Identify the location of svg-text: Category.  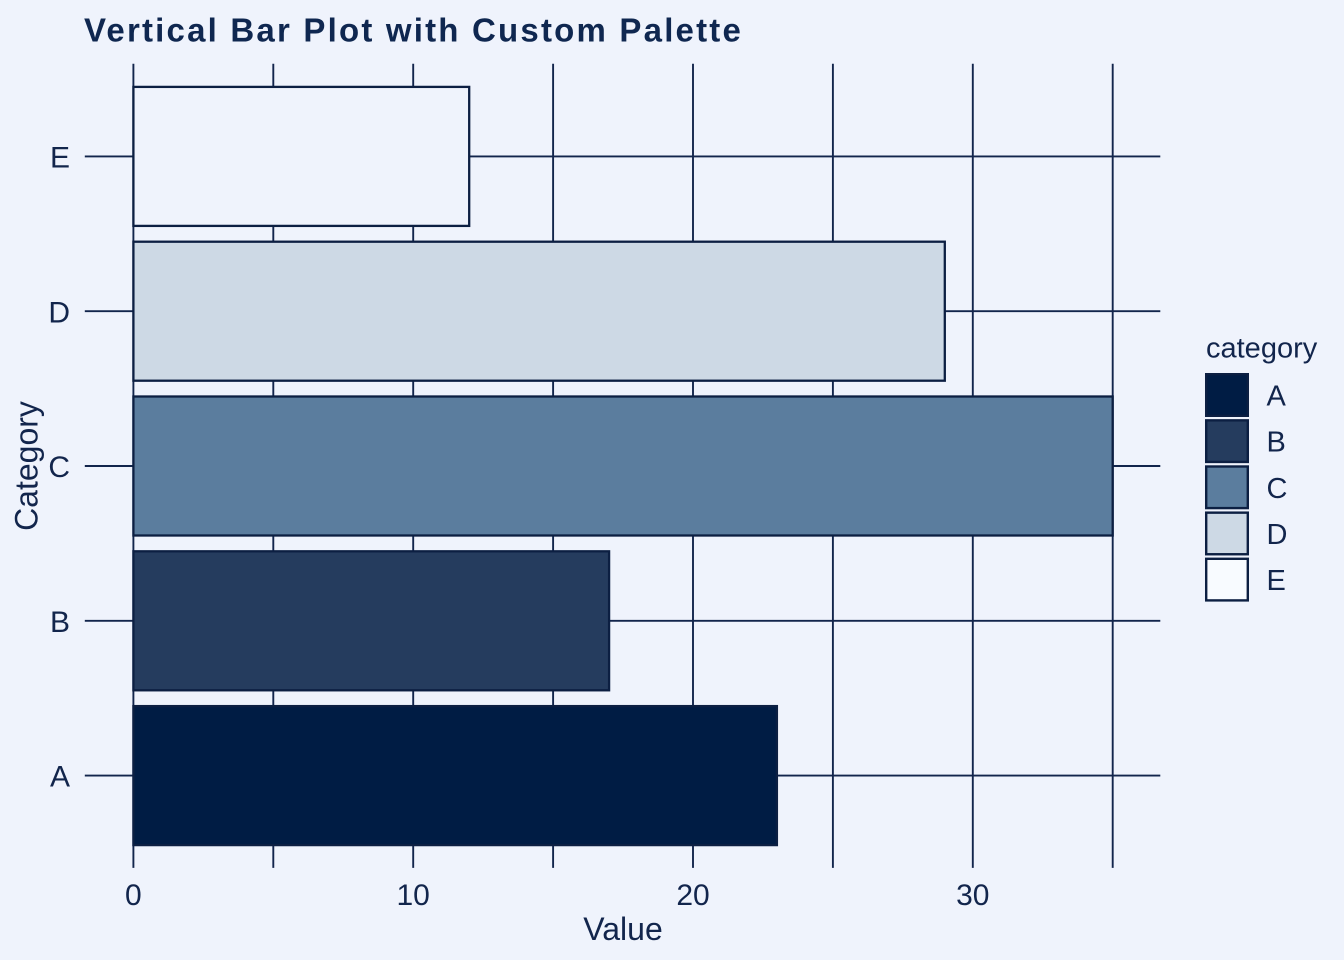
(27, 466).